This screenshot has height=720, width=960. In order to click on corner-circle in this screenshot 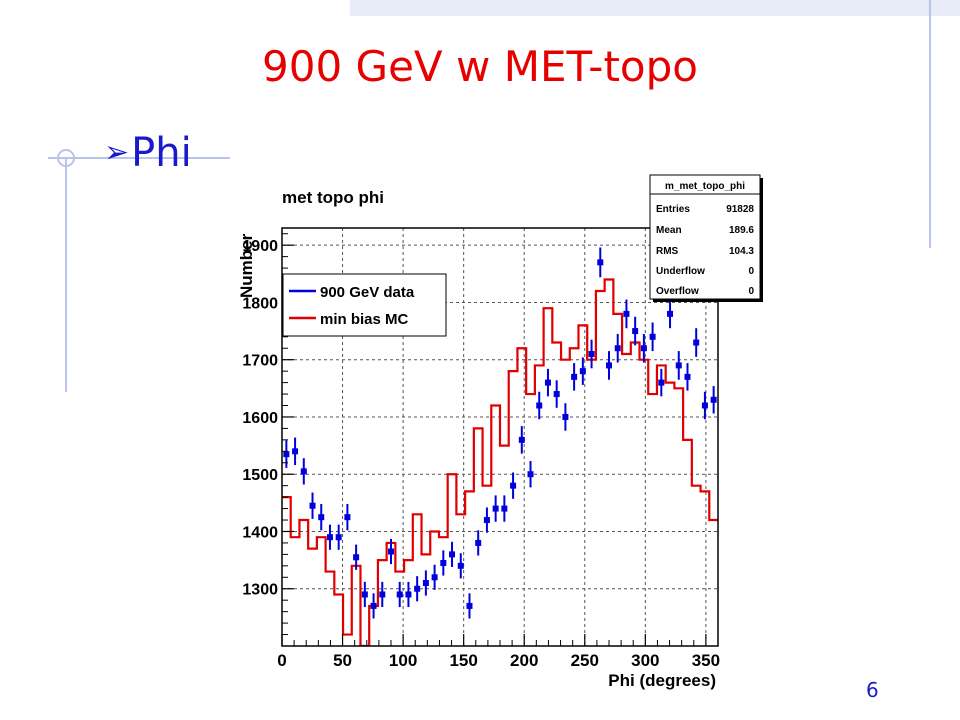, I will do `click(66, 158)`.